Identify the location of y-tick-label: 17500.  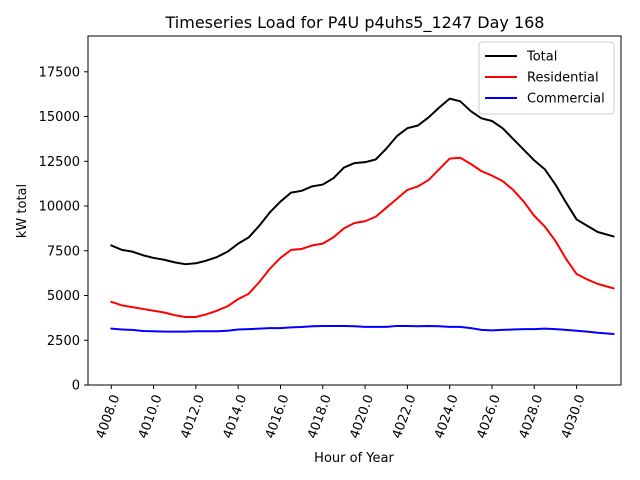
(59, 72).